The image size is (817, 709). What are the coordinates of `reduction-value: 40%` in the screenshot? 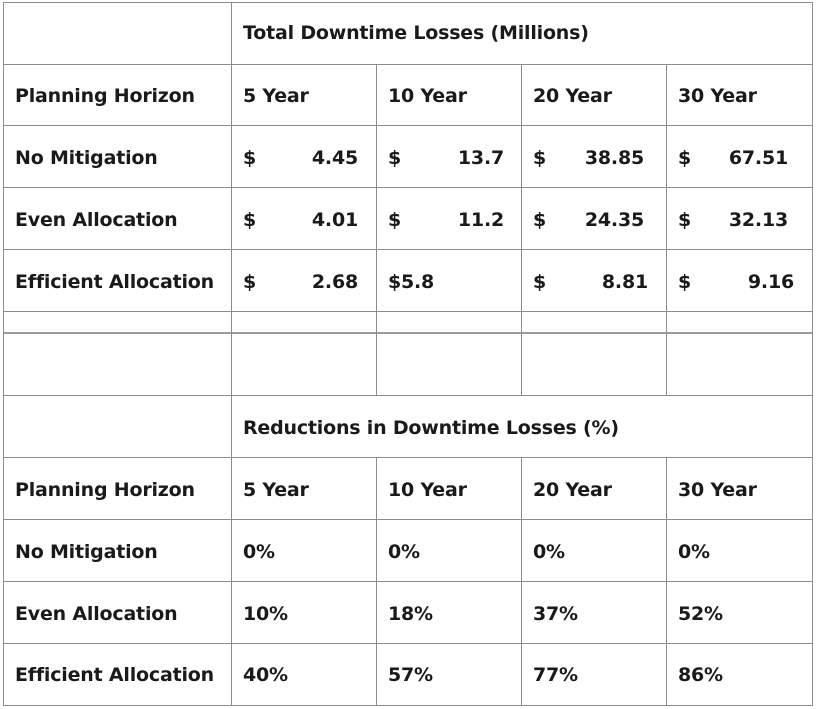 It's located at (265, 675).